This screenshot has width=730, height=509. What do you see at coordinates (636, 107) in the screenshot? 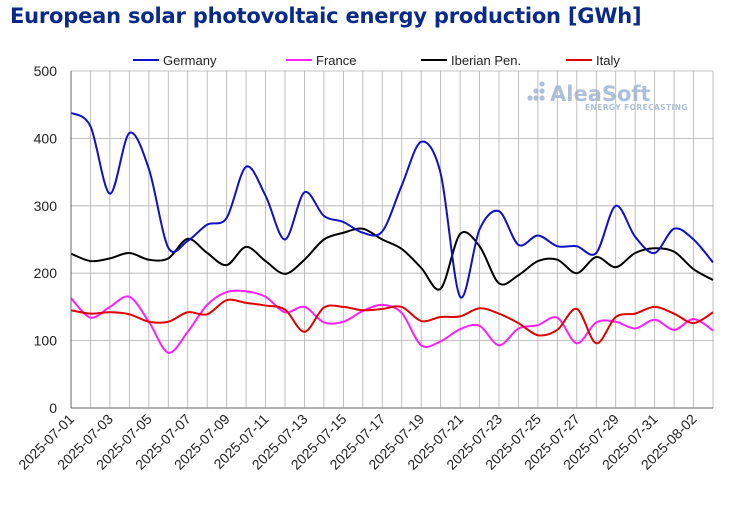
I see `logo-tagline: ENERGY FORECASTING` at bounding box center [636, 107].